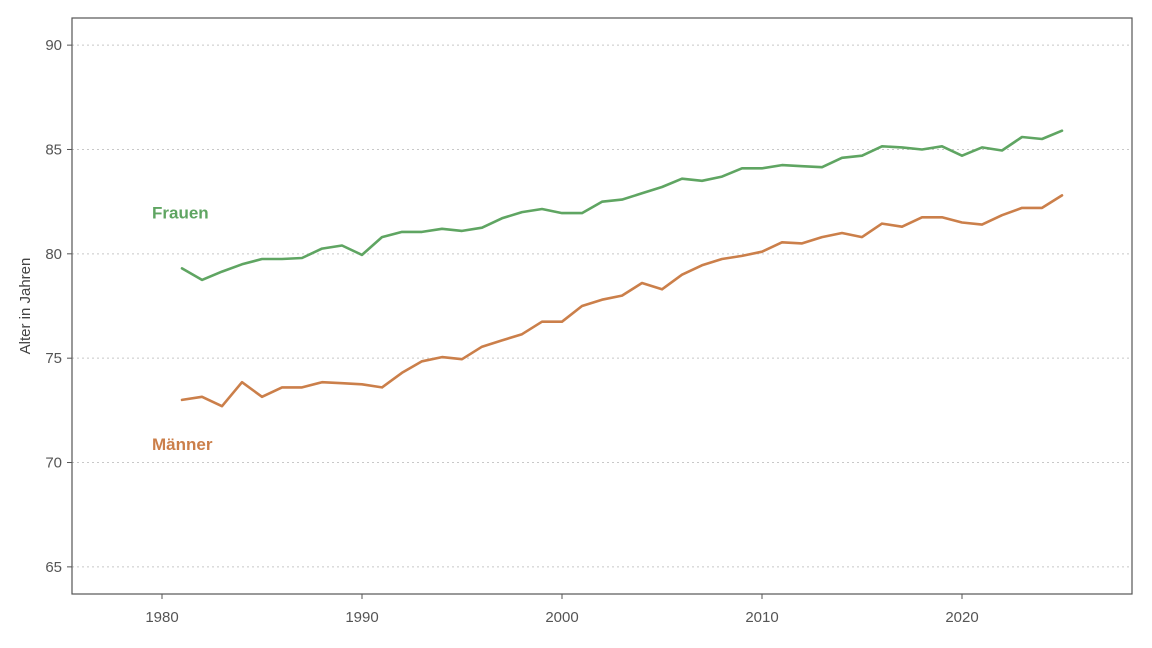 Image resolution: width=1152 pixels, height=648 pixels. Describe the element at coordinates (961, 617) in the screenshot. I see `x-tick-label-2020: 2020` at that location.